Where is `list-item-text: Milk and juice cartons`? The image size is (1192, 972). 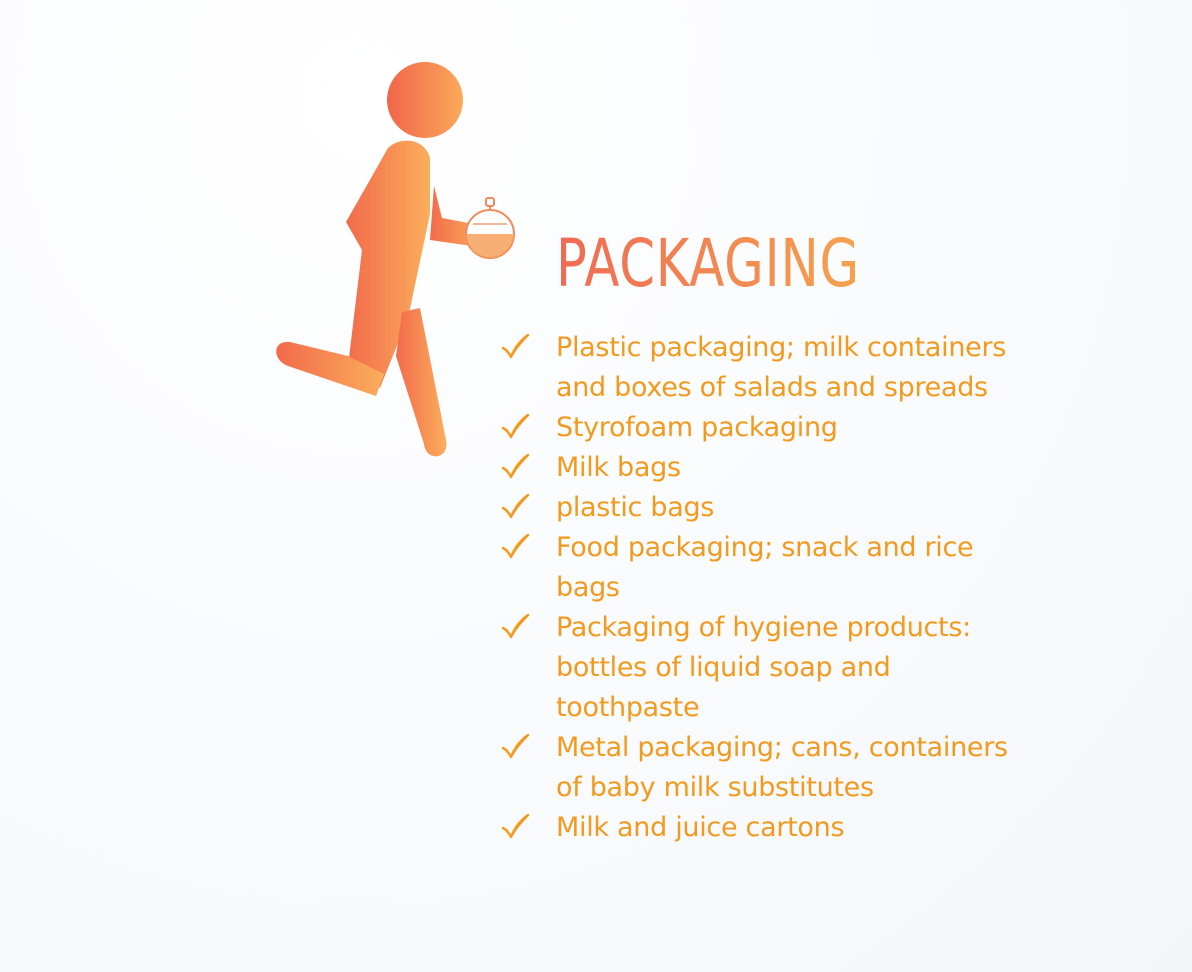
list-item-text: Milk and juice cartons is located at coordinates (700, 827).